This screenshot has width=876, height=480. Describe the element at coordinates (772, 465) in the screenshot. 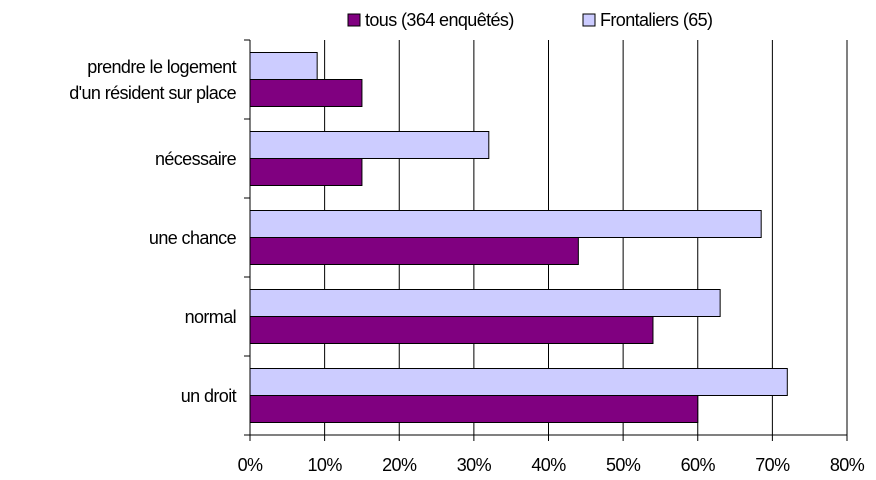

I see `x-tick-label: 70%` at that location.